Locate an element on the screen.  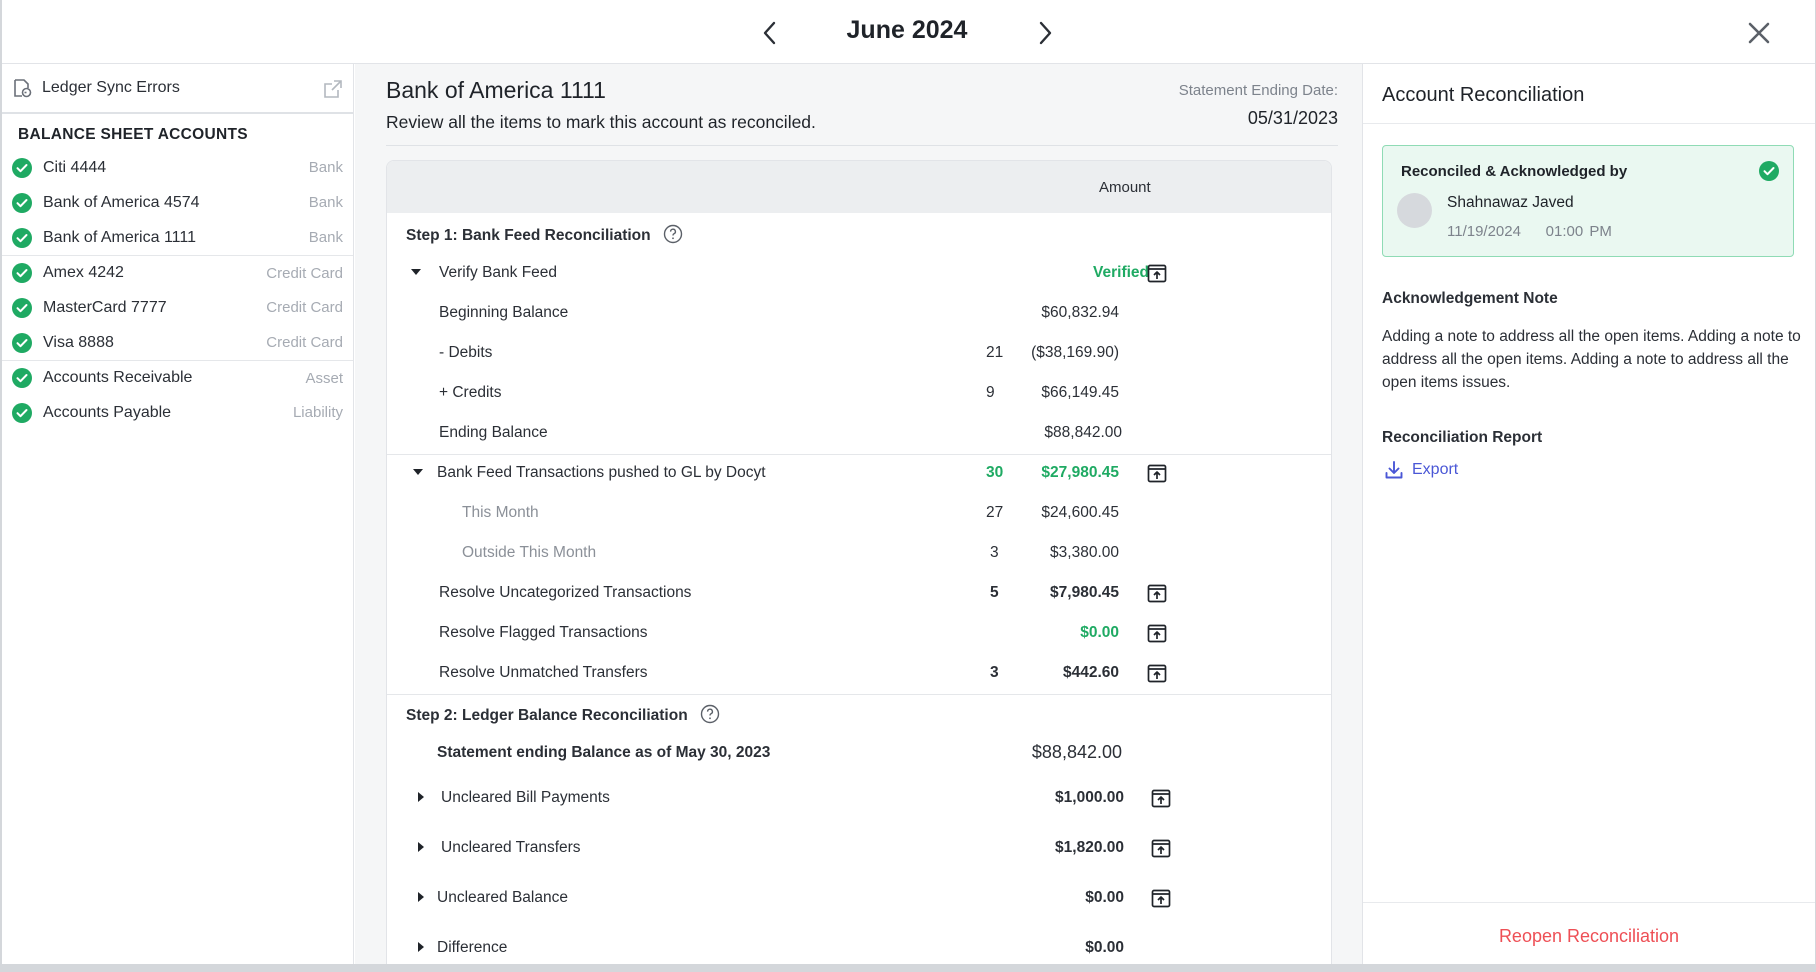
export-button: Export is located at coordinates (1421, 470).